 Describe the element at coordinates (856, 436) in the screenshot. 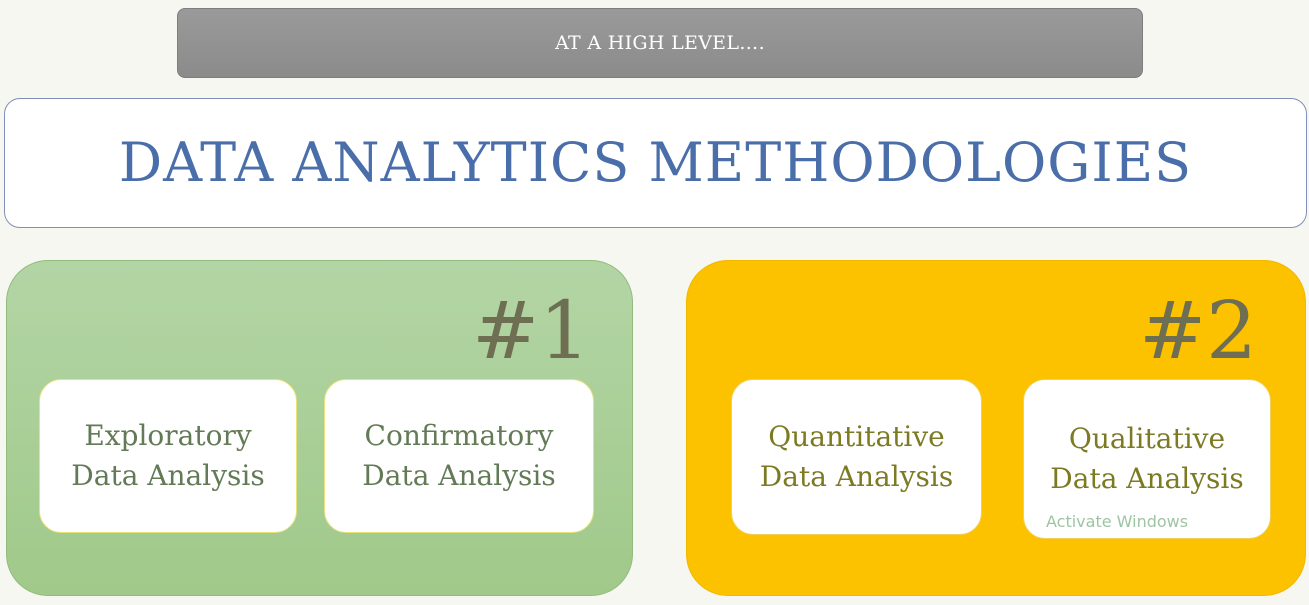

I see `card-line-1: Quantitative` at that location.